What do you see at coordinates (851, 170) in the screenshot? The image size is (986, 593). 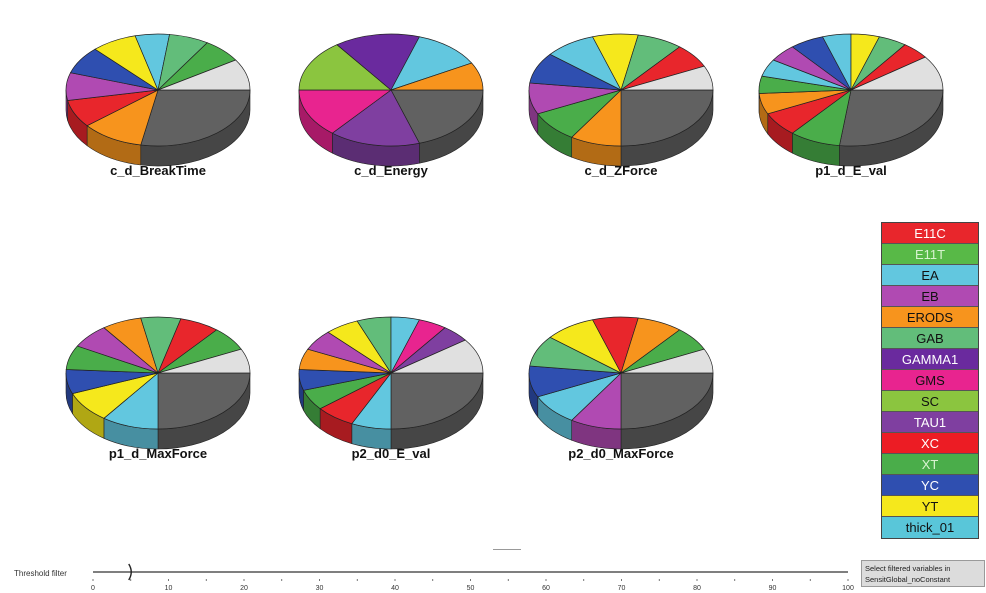 I see `pie-title: p1_d_E_val` at bounding box center [851, 170].